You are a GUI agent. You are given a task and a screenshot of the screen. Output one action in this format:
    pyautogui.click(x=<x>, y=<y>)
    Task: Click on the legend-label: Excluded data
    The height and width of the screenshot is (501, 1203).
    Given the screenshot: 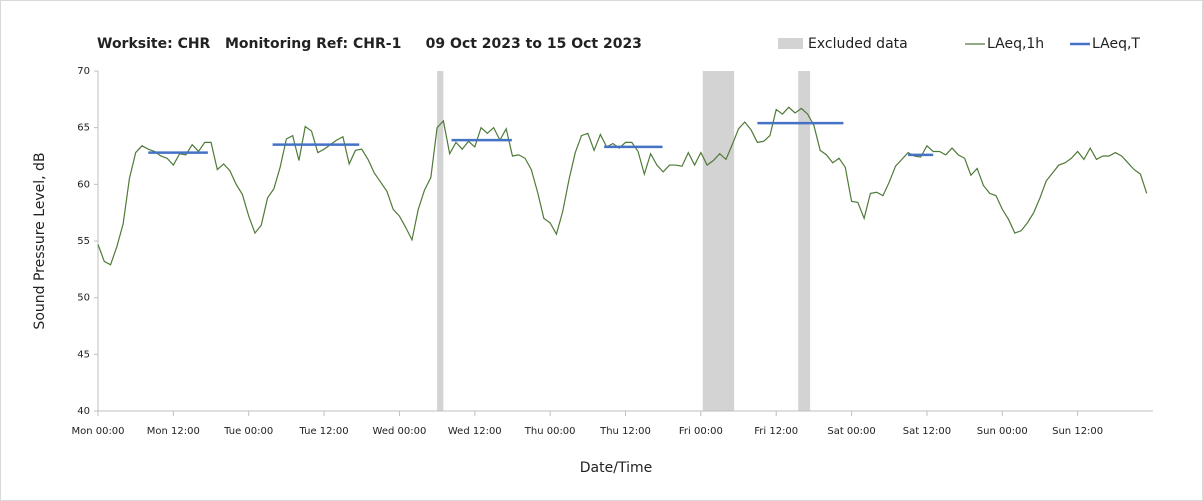 What is the action you would take?
    pyautogui.click(x=858, y=44)
    